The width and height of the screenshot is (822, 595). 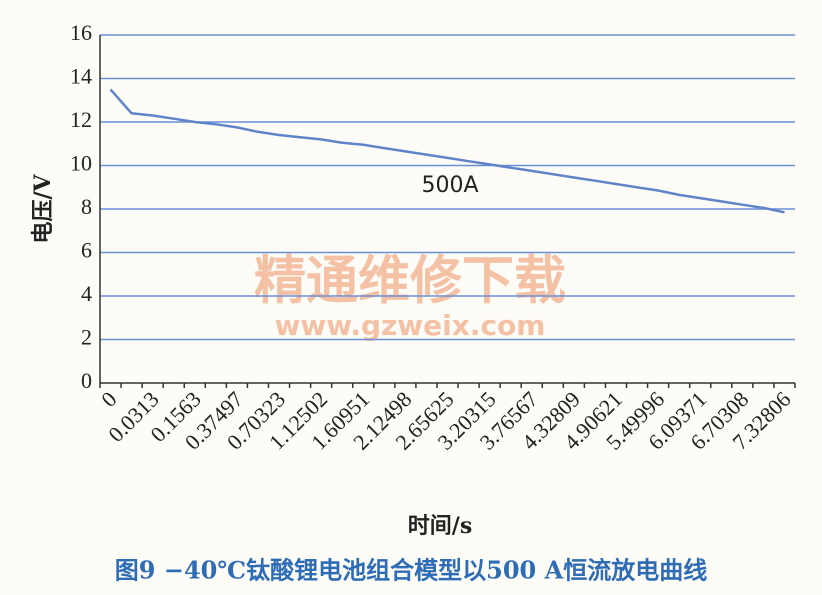 I want to click on y-tick-label: 12, so click(x=81, y=119).